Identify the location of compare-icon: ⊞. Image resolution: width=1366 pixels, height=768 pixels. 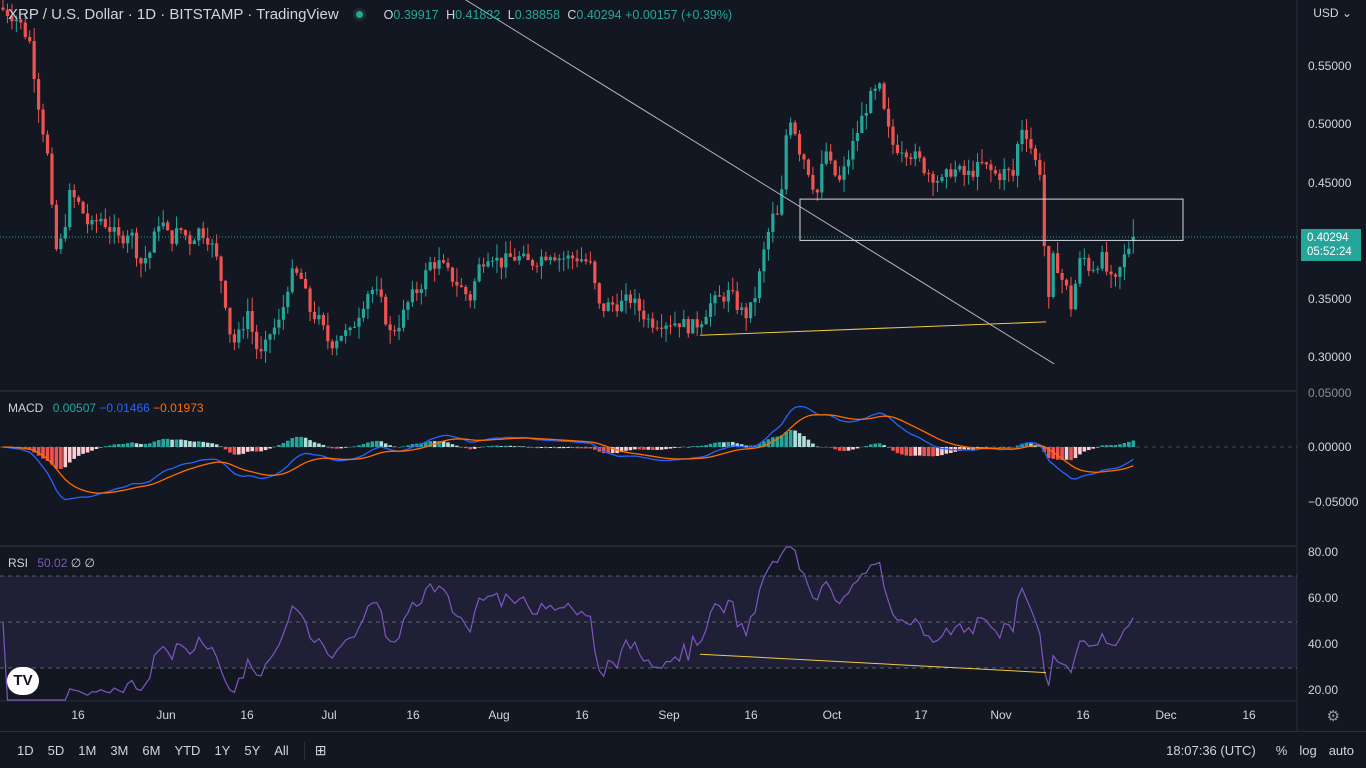
(320, 750).